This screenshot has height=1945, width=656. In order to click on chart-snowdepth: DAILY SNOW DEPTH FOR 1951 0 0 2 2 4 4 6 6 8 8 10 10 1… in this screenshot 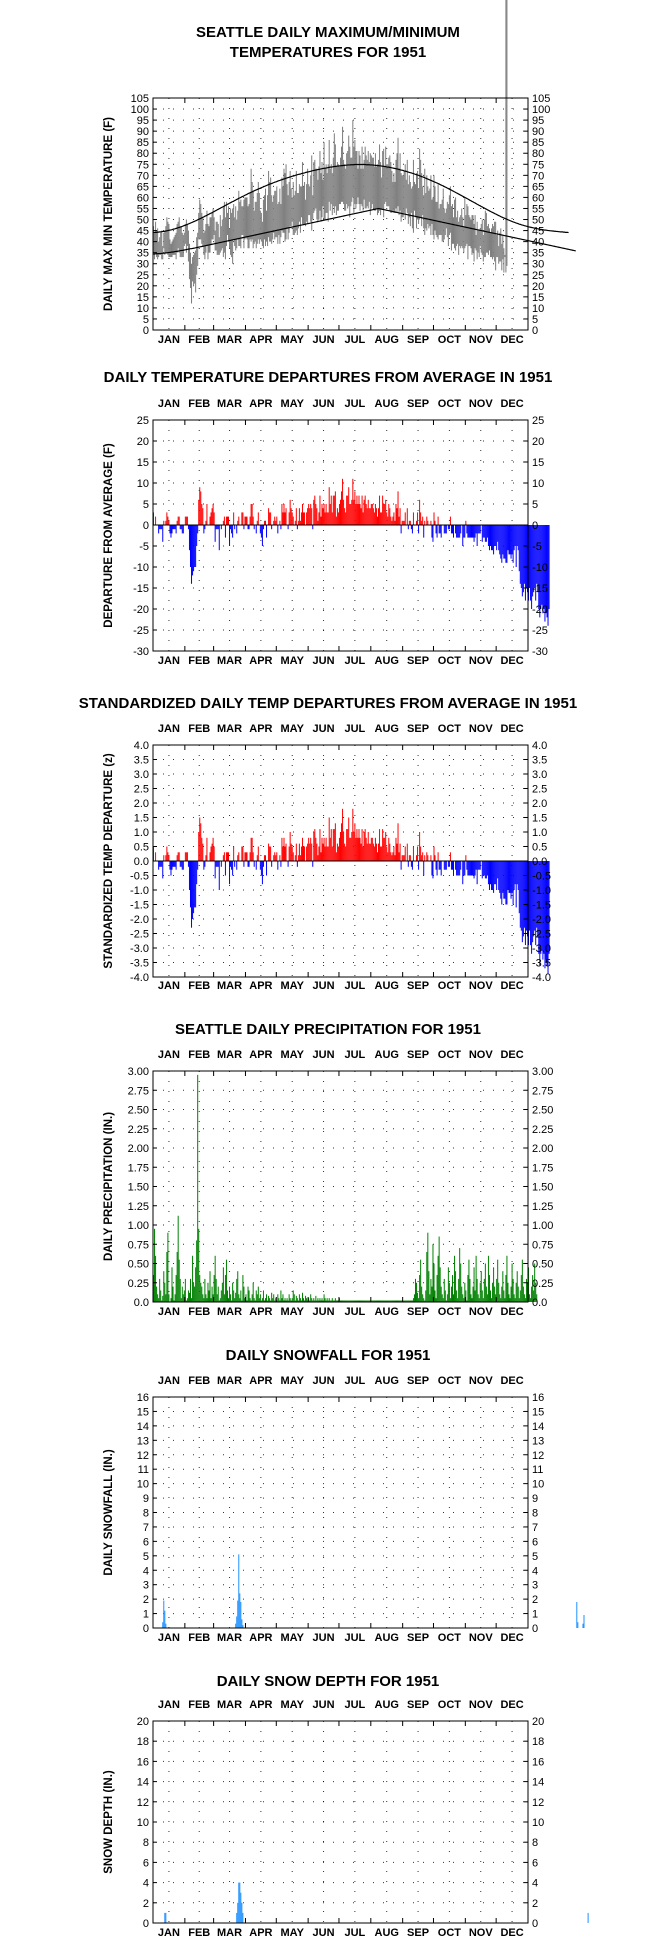, I will do `click(346, 1806)`.